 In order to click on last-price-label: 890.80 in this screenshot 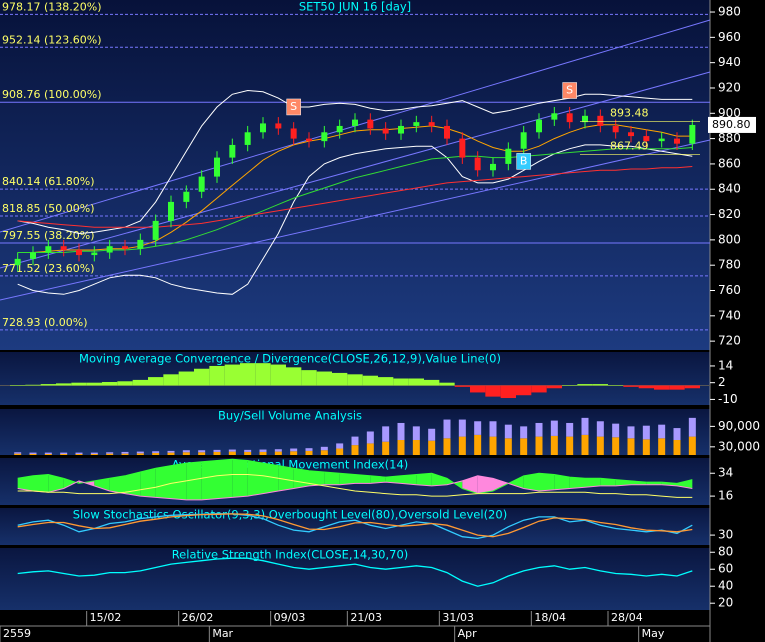, I will do `click(731, 124)`.